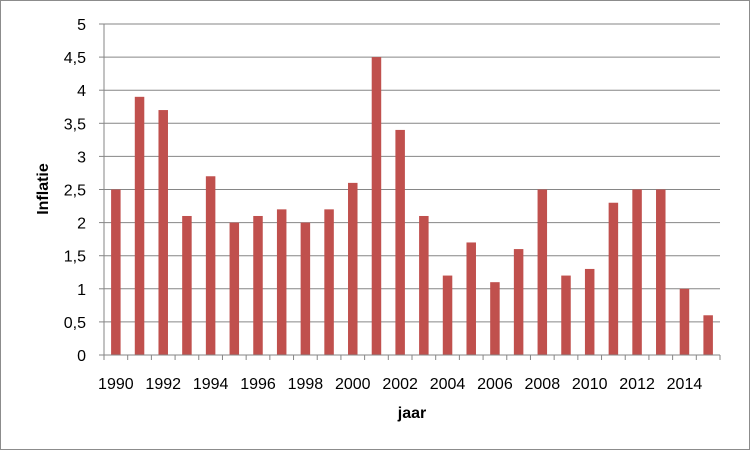  Describe the element at coordinates (281, 282) in the screenshot. I see `bar-1997` at that location.